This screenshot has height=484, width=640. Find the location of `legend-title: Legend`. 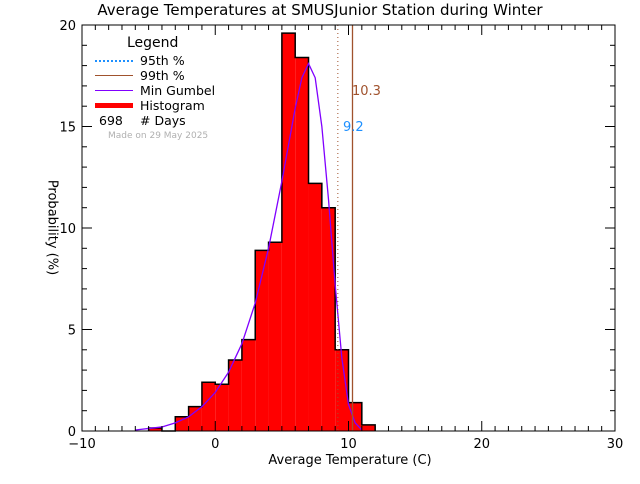

legend-title: Legend is located at coordinates (153, 43).